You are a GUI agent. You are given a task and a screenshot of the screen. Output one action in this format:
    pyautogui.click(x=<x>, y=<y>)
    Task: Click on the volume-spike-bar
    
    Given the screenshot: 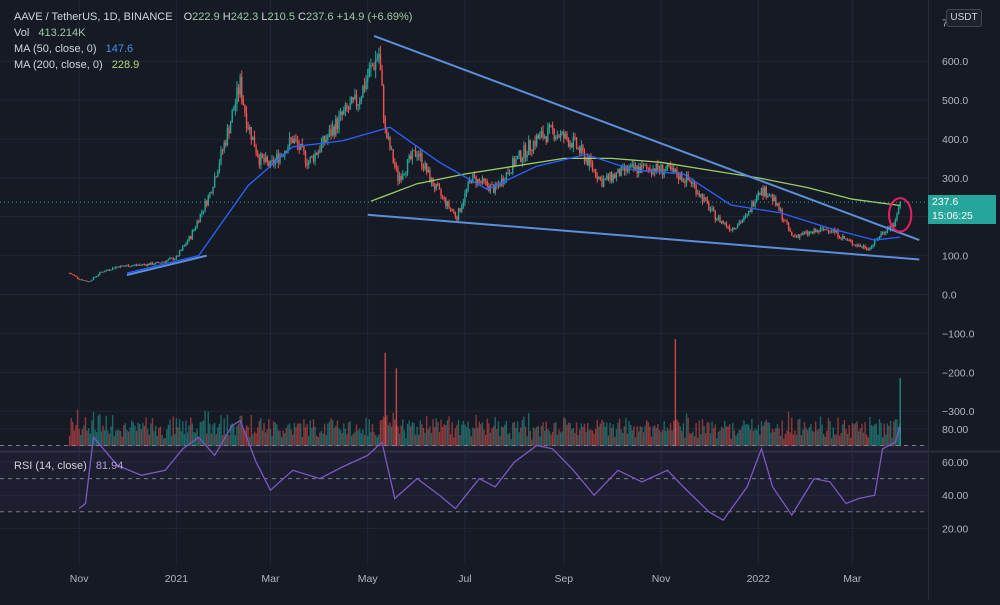 What is the action you would take?
    pyautogui.click(x=396, y=407)
    